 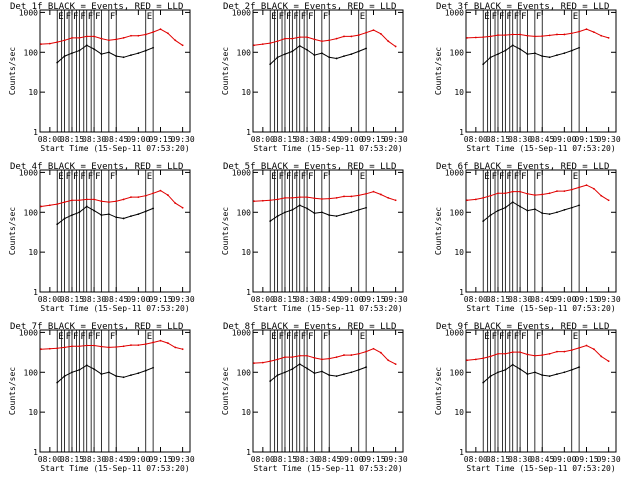 What do you see at coordinates (115, 391) in the screenshot?
I see `plot-frame` at bounding box center [115, 391].